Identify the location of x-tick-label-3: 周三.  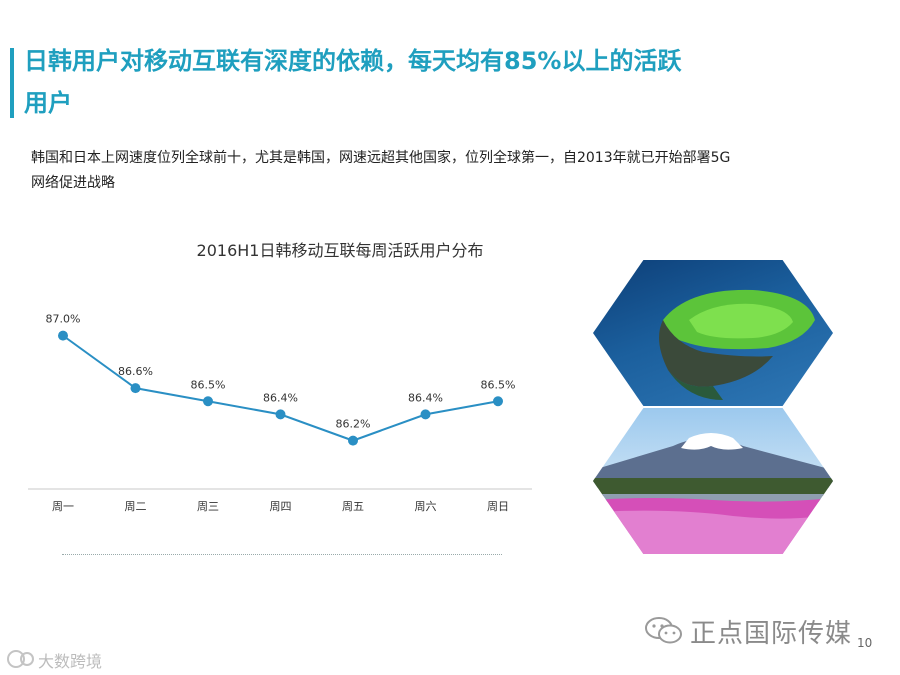
(208, 506).